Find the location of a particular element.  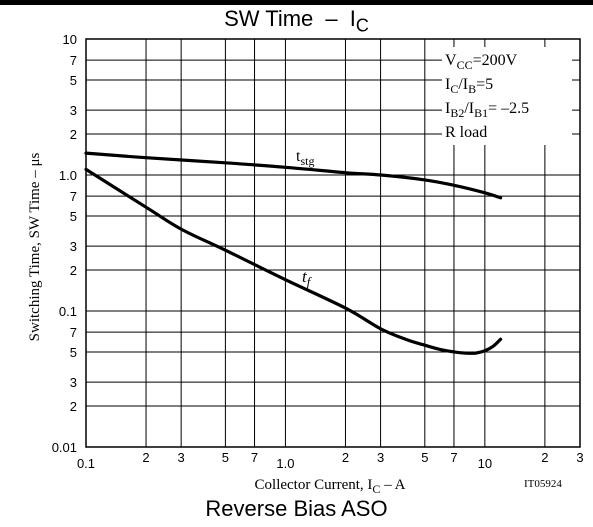

condition-load: R load is located at coordinates (466, 132).